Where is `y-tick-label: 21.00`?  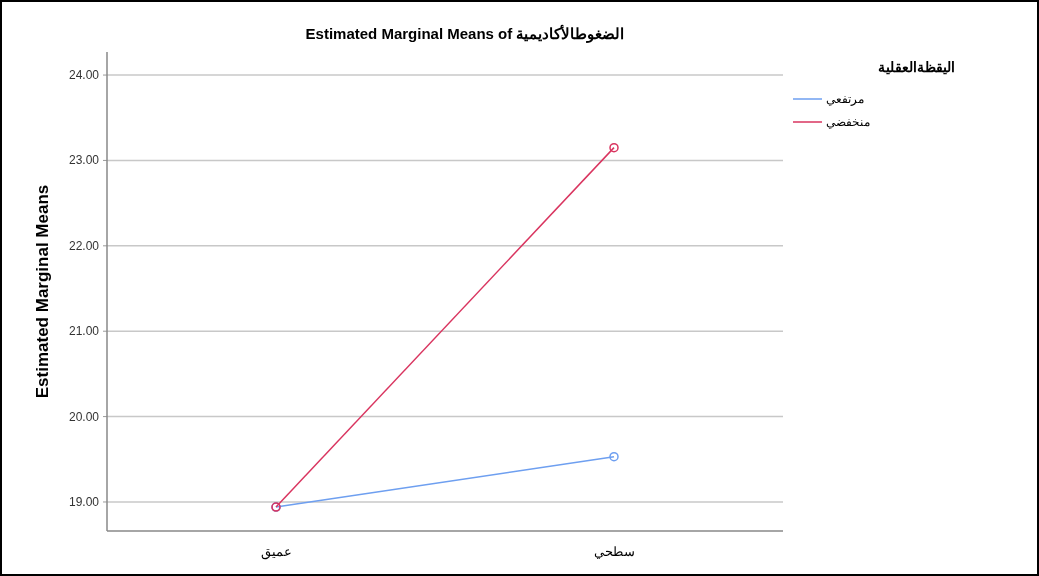
y-tick-label: 21.00 is located at coordinates (84, 331).